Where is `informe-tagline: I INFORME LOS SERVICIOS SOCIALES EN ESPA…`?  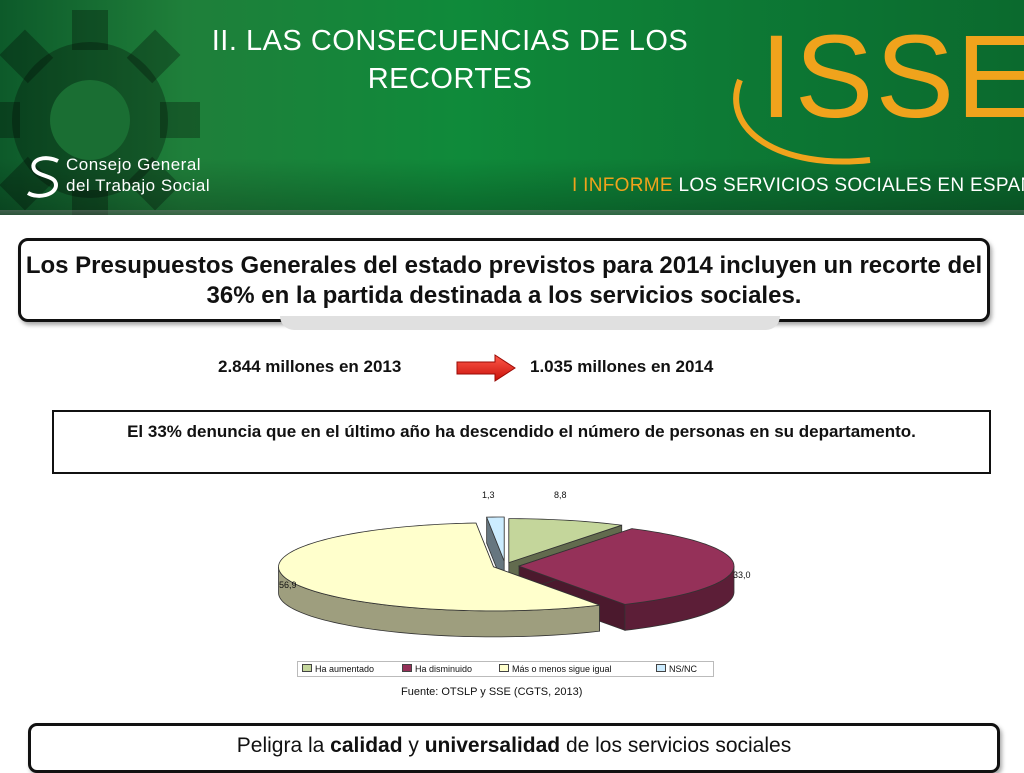 informe-tagline: I INFORME LOS SERVICIOS SOCIALES EN ESPA… is located at coordinates (798, 186).